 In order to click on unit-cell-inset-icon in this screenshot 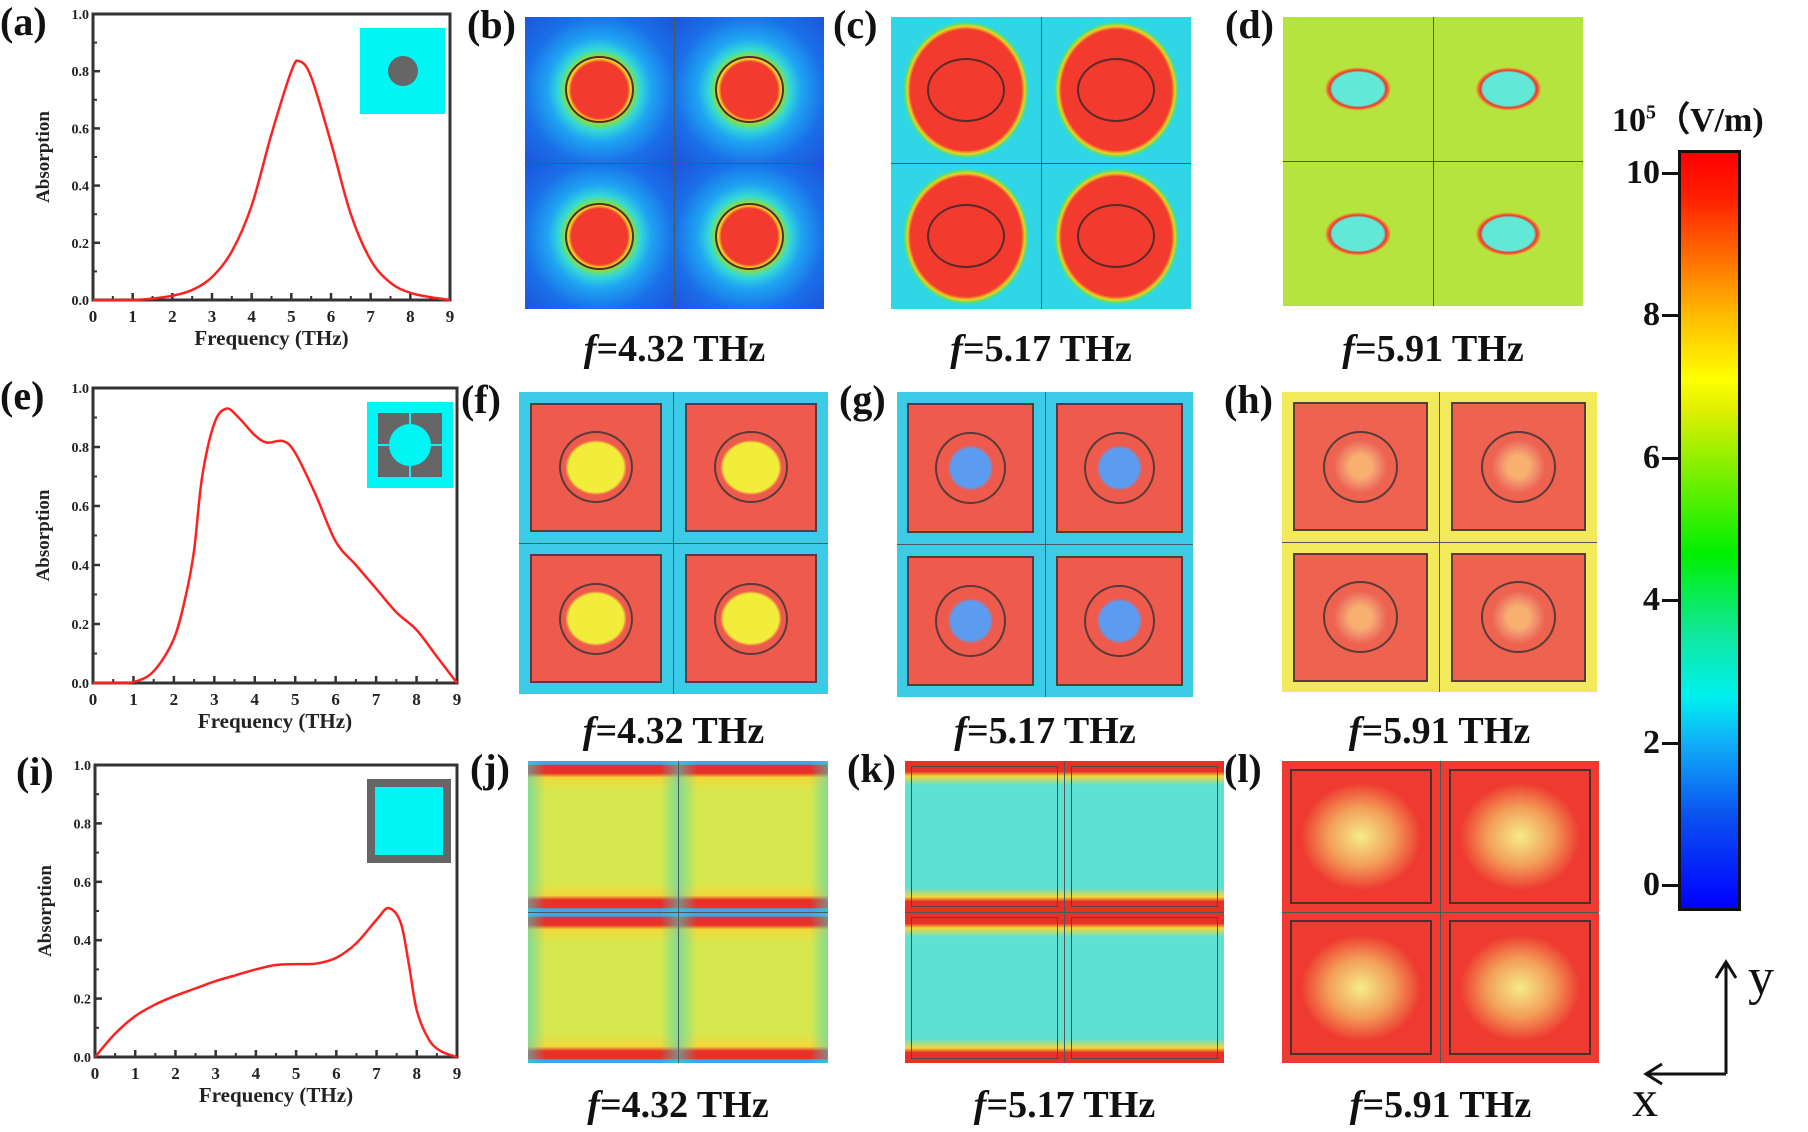, I will do `click(402, 71)`.